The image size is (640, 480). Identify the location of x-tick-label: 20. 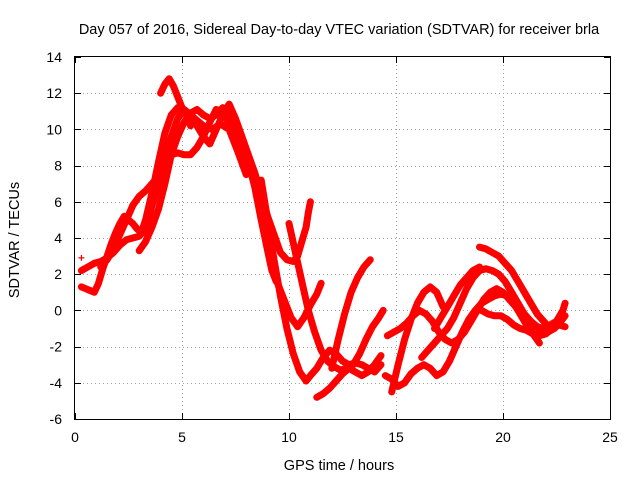
(503, 437).